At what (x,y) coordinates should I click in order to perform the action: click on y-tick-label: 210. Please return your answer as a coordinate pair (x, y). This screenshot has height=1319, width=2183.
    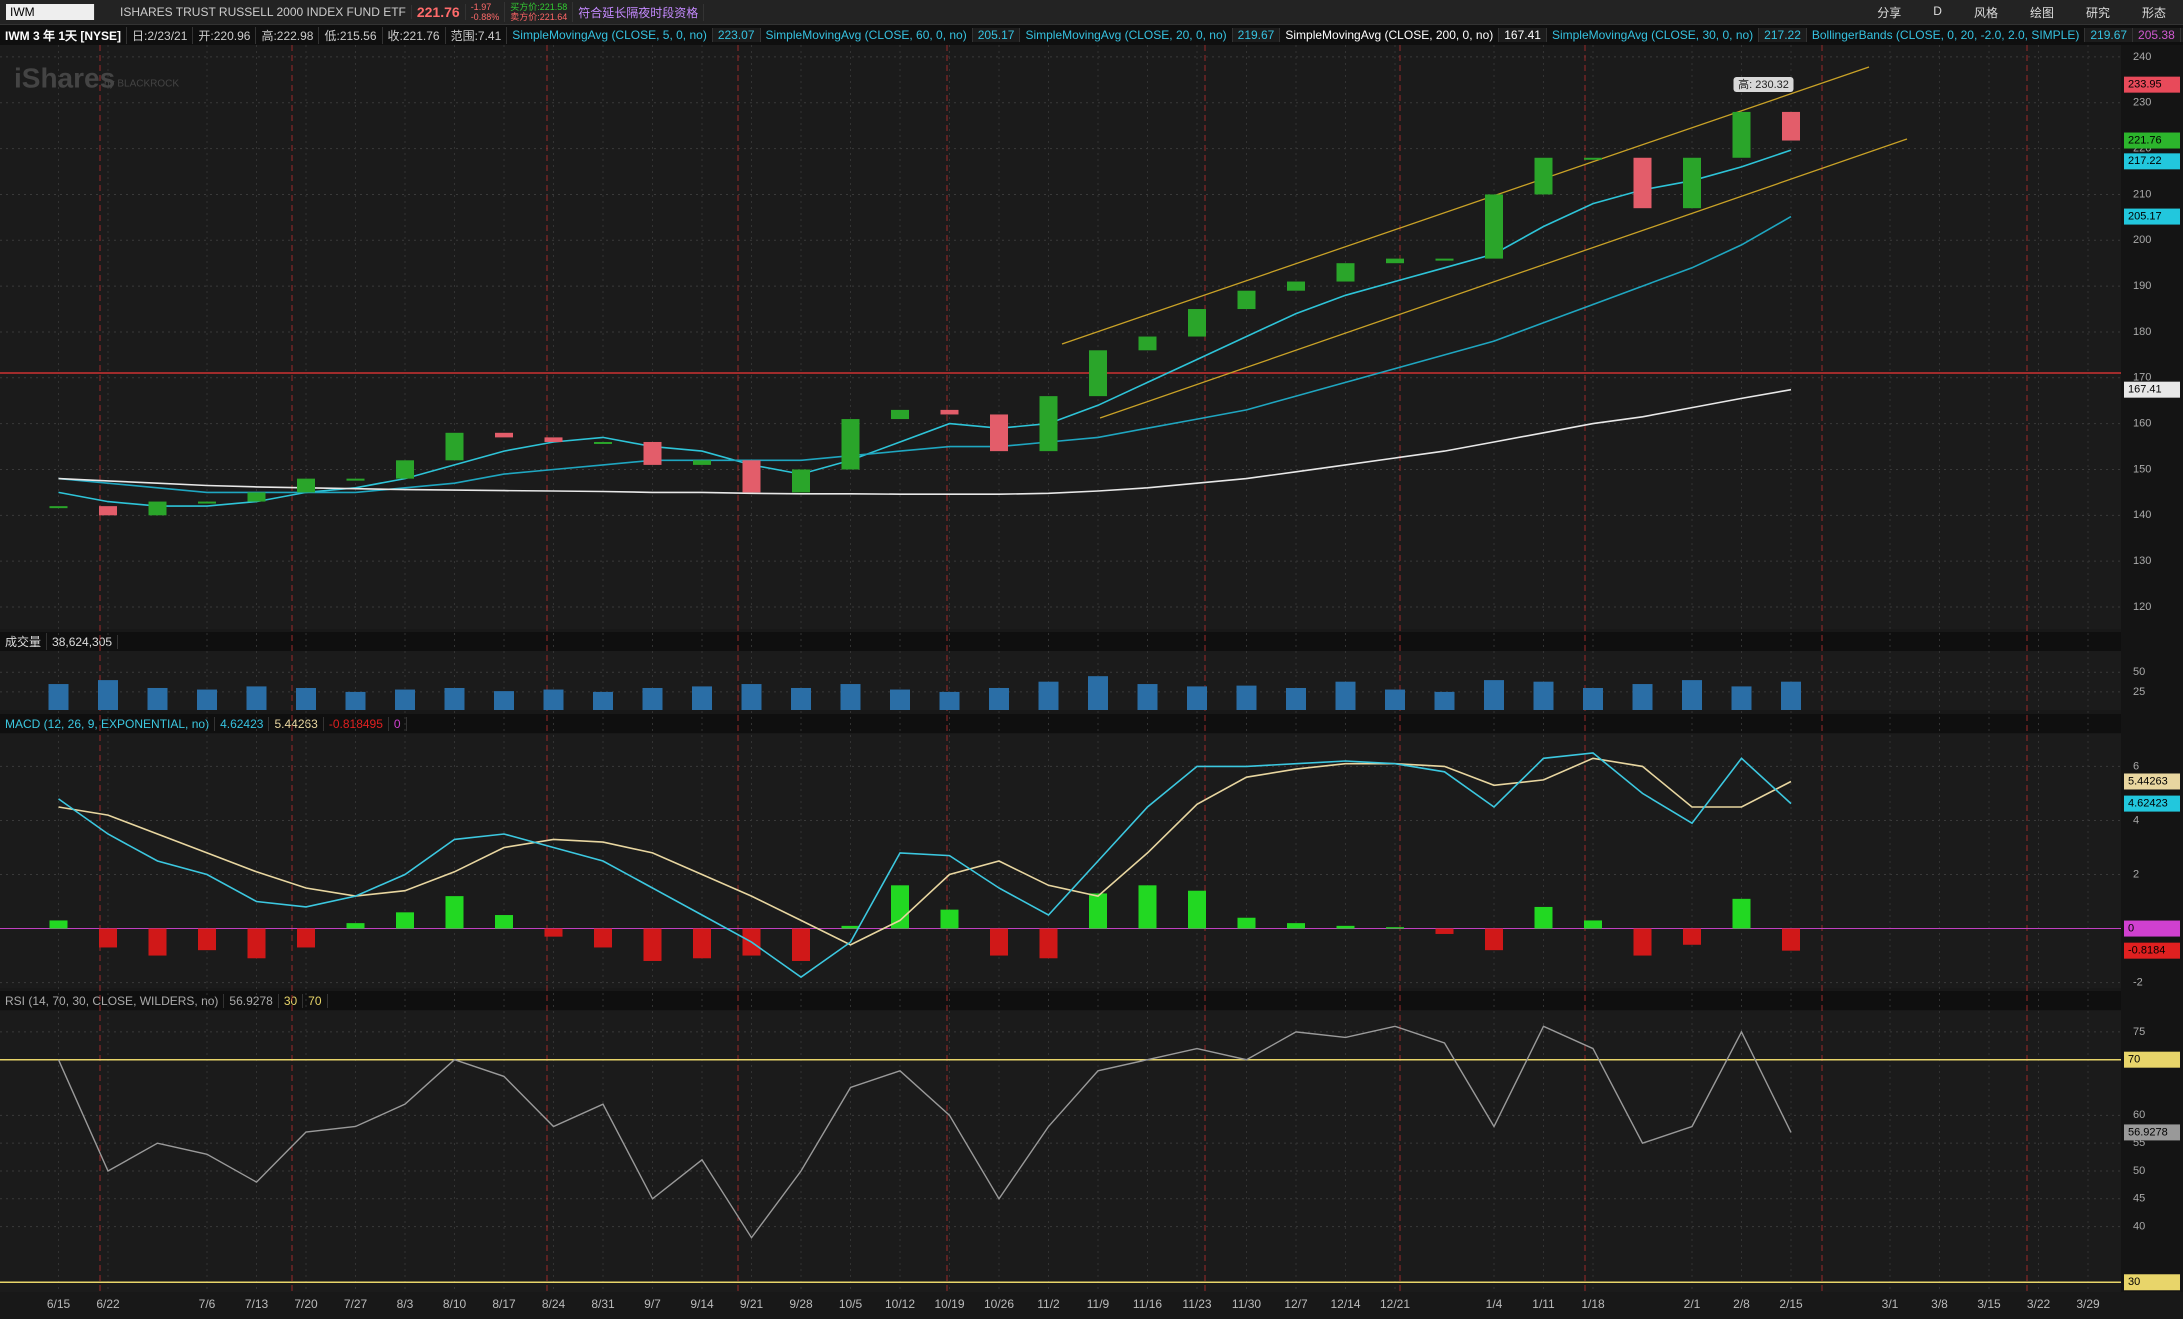
    Looking at the image, I should click on (2142, 194).